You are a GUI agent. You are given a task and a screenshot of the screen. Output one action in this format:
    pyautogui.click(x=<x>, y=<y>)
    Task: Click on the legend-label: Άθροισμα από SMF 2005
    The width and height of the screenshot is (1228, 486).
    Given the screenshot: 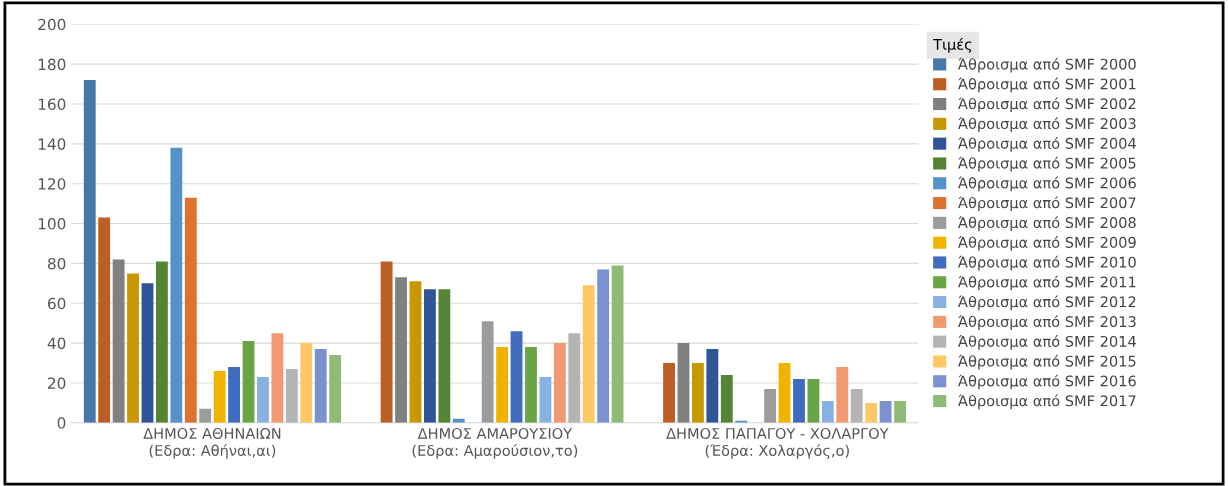 What is the action you would take?
    pyautogui.click(x=1047, y=164)
    